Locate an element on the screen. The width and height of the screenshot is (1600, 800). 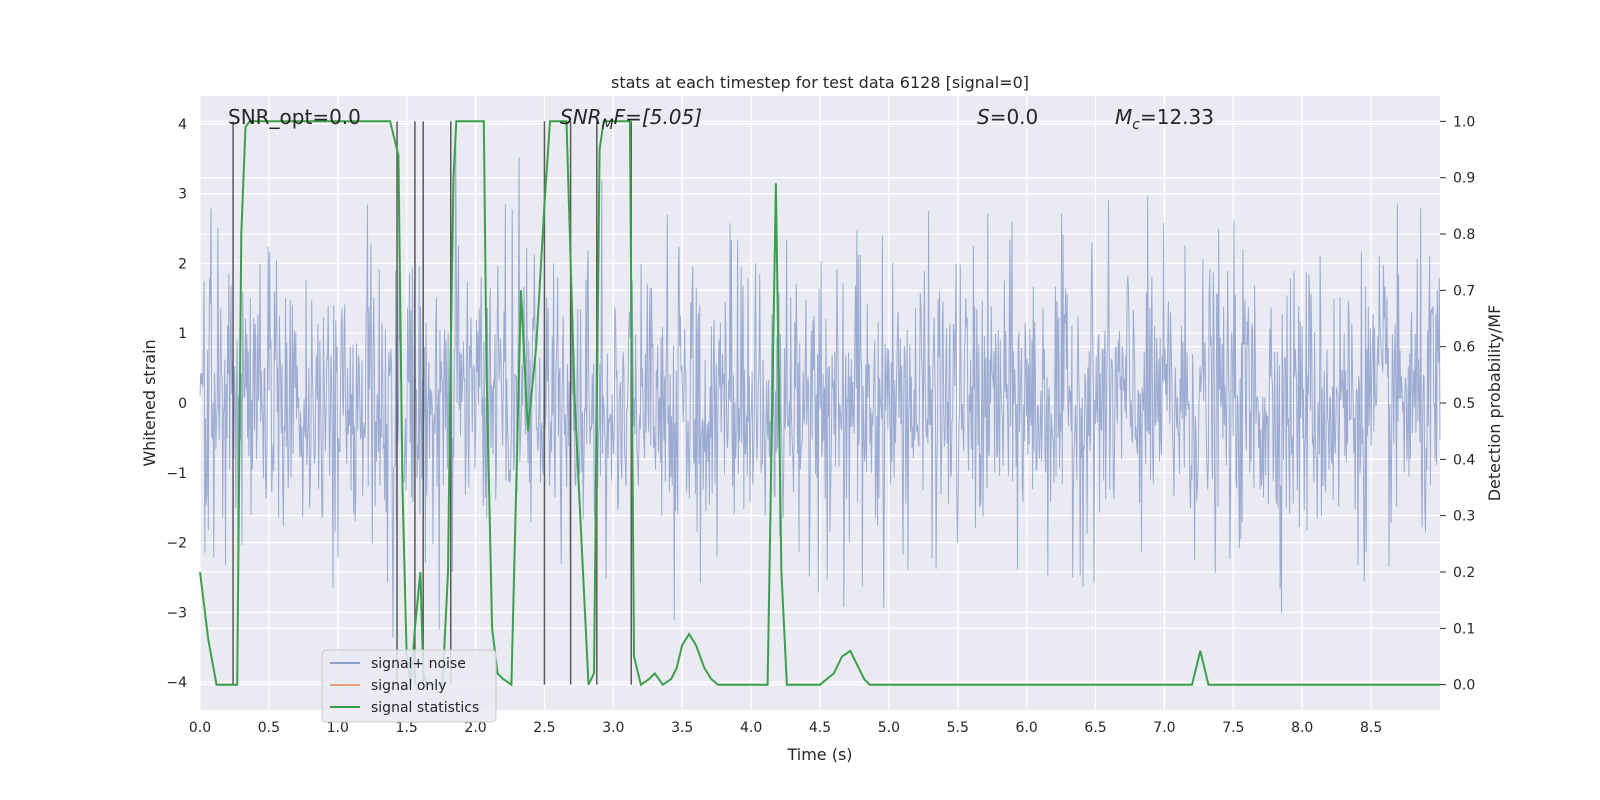
x-tick-label-13: 6.5 is located at coordinates (1095, 728).